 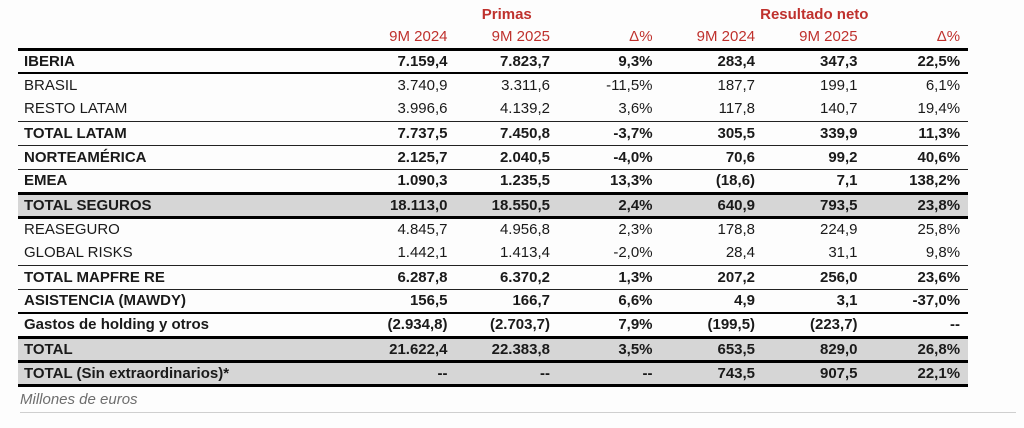 What do you see at coordinates (519, 325) in the screenshot?
I see `cell-value: (2.703,7)` at bounding box center [519, 325].